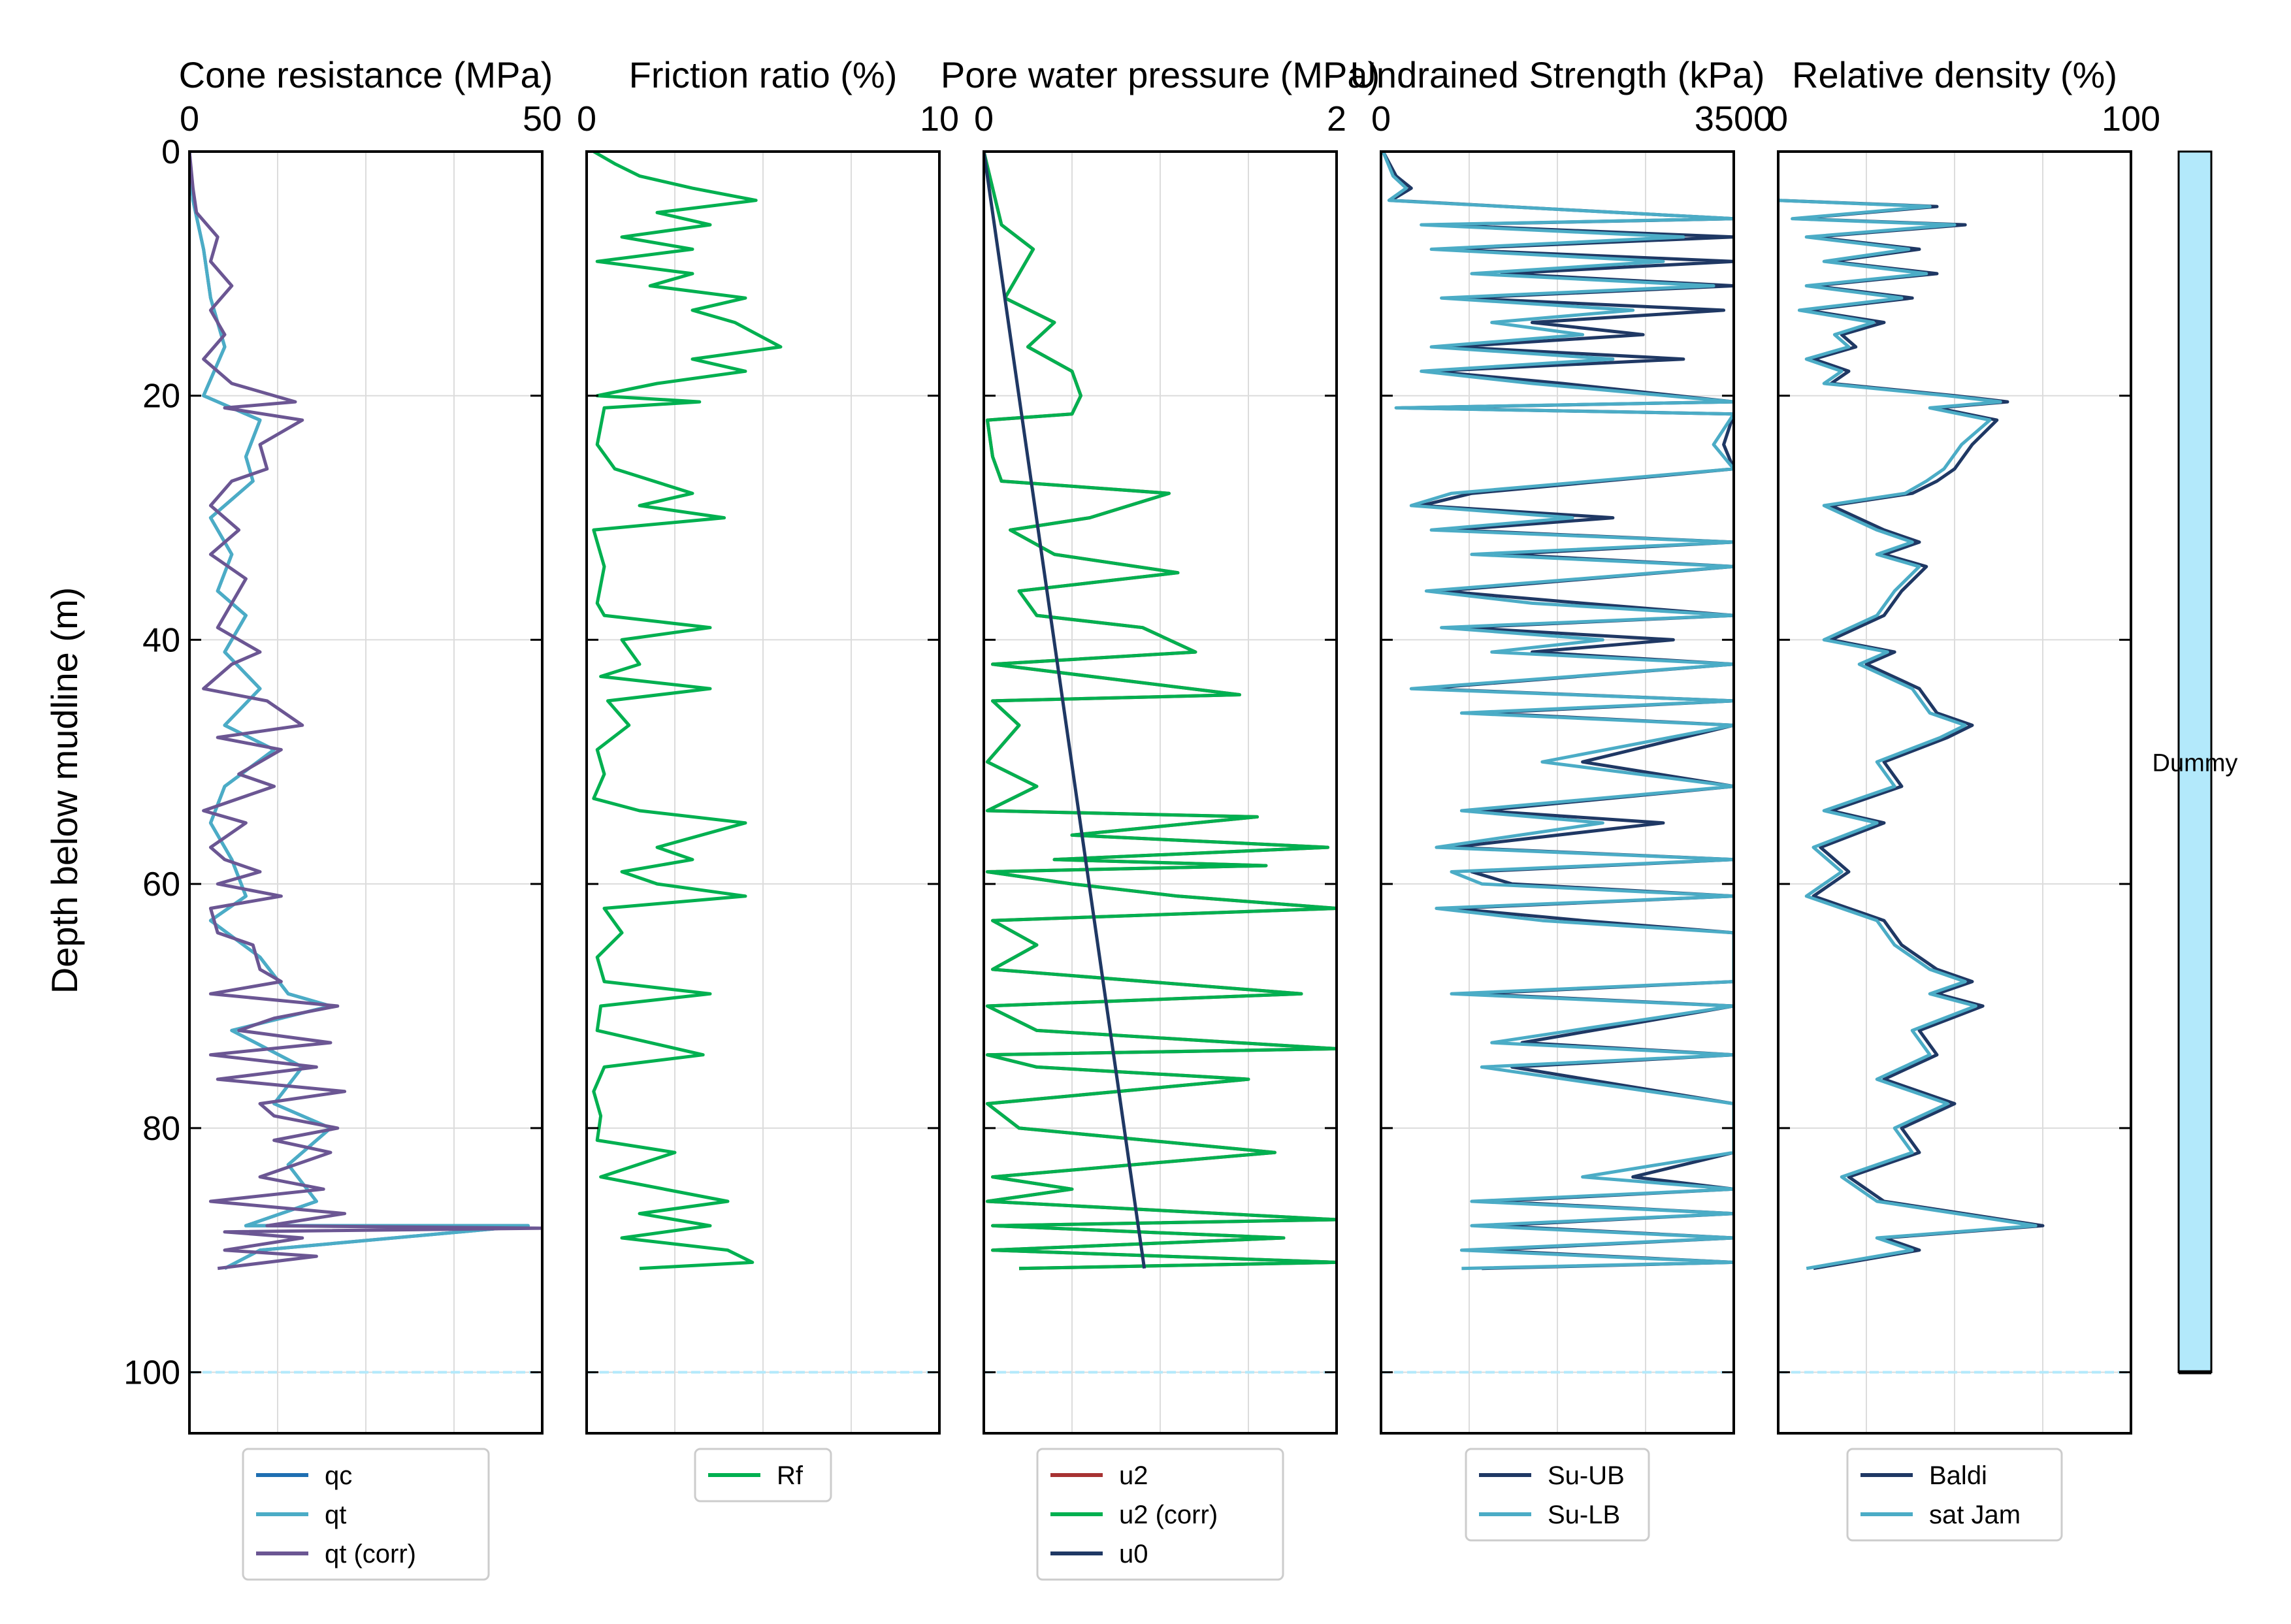  What do you see at coordinates (763, 74) in the screenshot?
I see `panel-title: Friction ratio (%)` at bounding box center [763, 74].